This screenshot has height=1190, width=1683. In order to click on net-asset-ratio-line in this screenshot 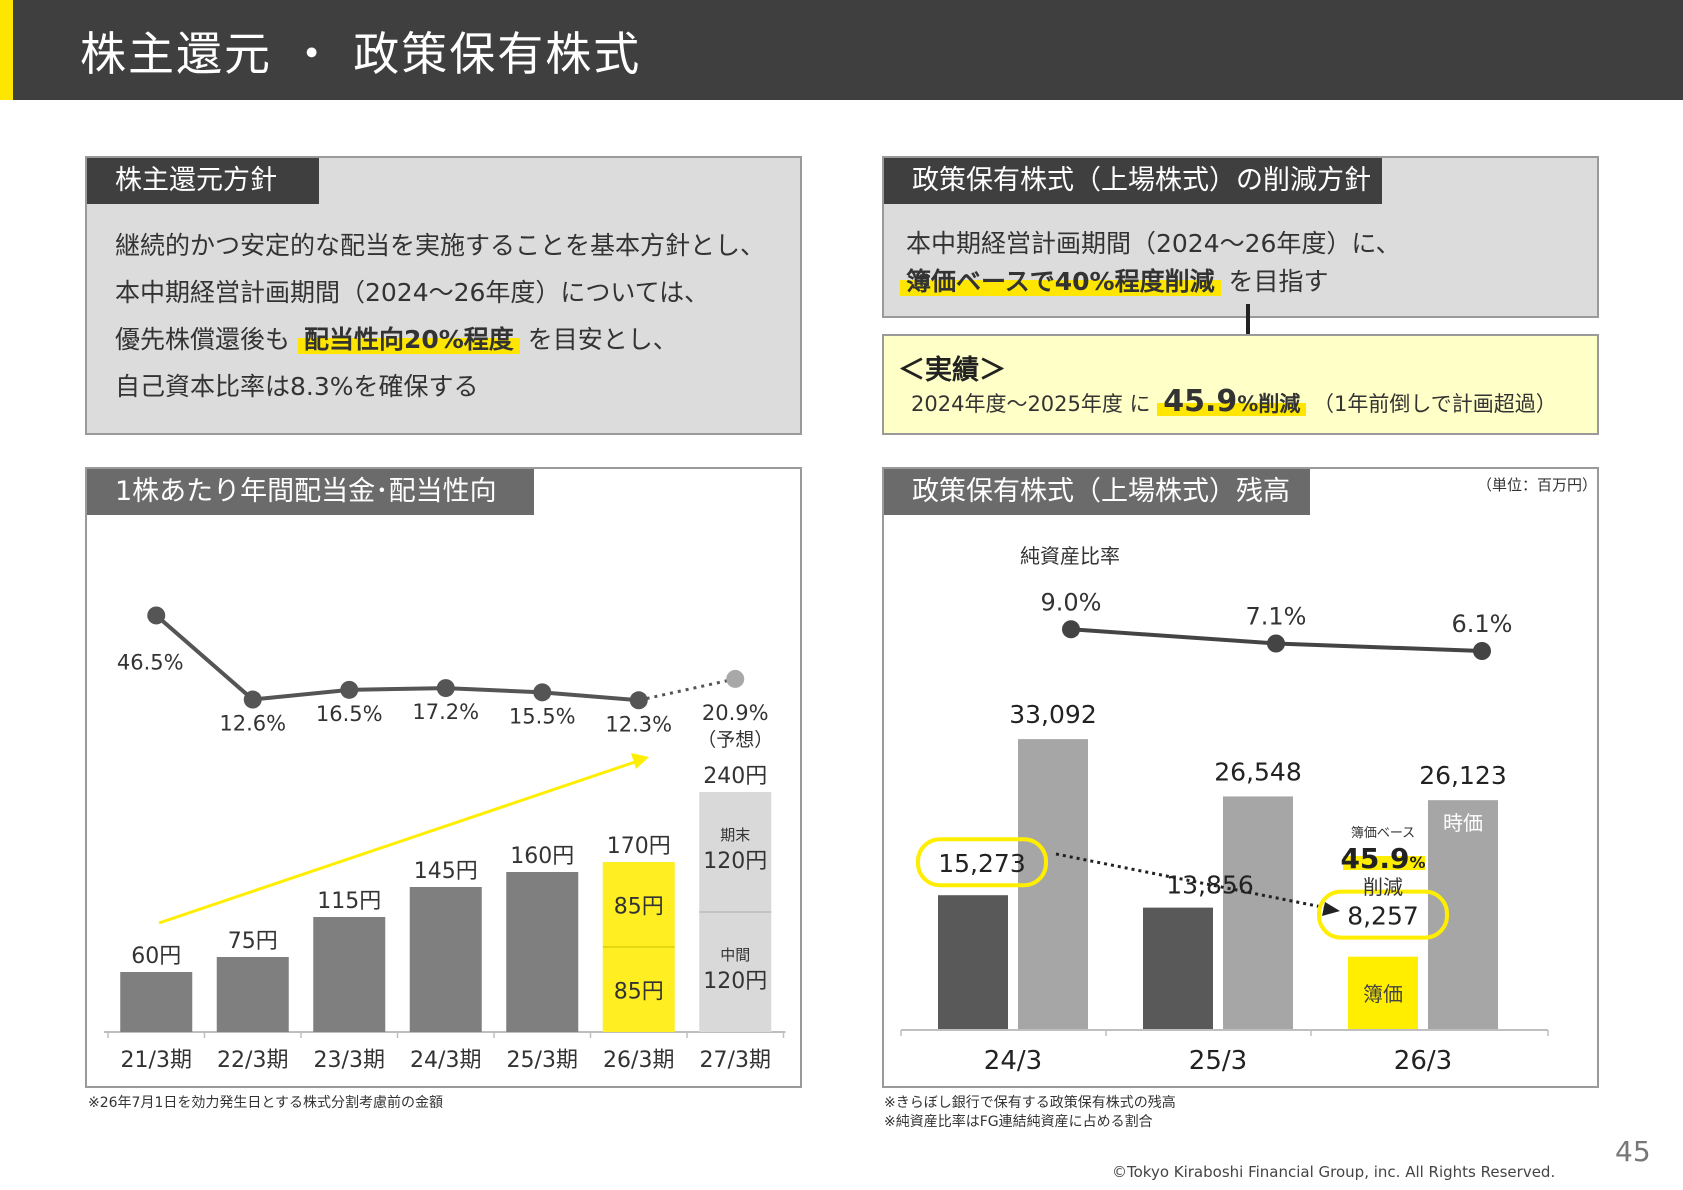, I will do `click(1276, 640)`.